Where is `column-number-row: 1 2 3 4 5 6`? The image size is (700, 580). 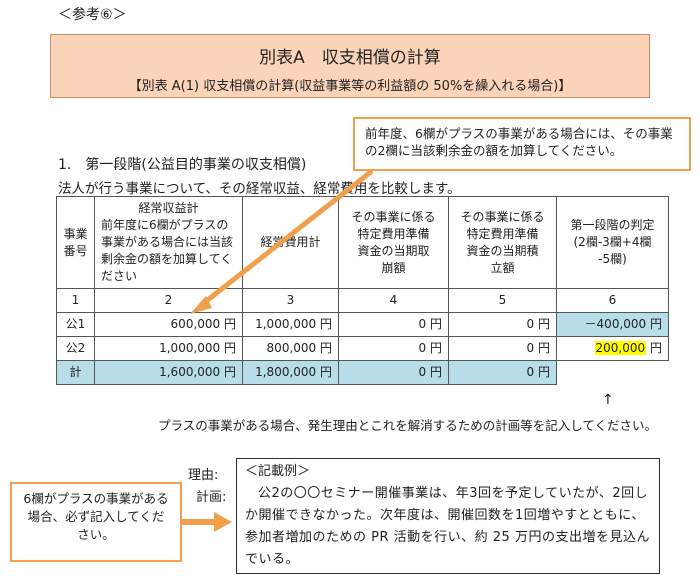 column-number-row: 1 2 3 4 5 6 is located at coordinates (362, 300).